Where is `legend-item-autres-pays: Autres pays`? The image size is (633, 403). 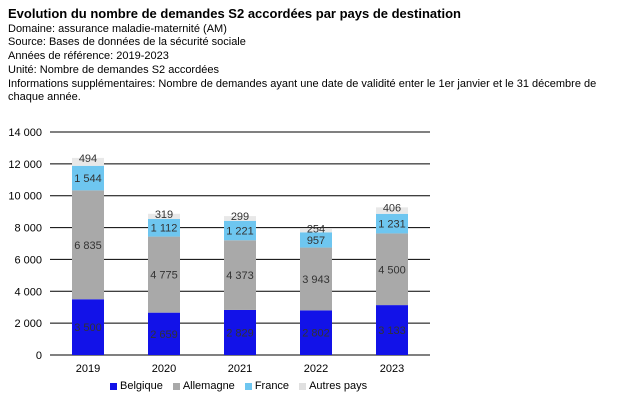 legend-item-autres-pays: Autres pays is located at coordinates (333, 386).